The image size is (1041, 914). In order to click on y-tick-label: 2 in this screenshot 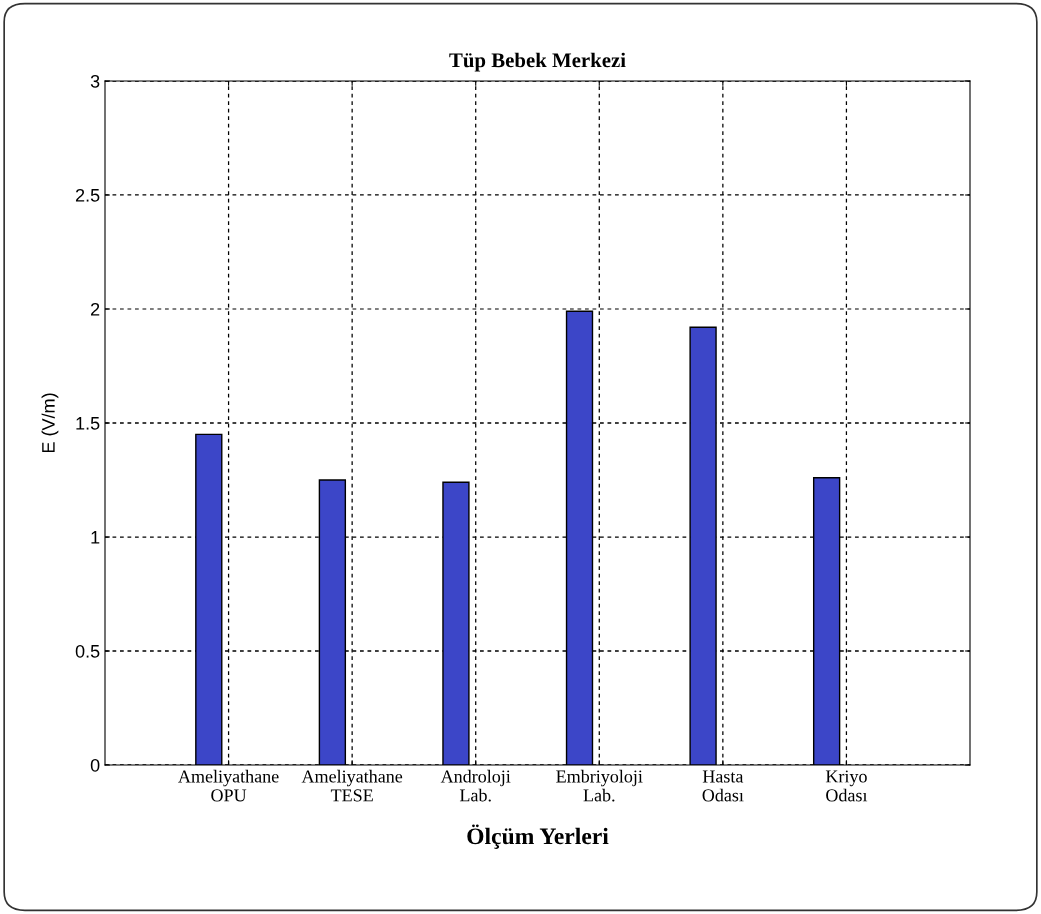, I will do `click(95, 309)`.